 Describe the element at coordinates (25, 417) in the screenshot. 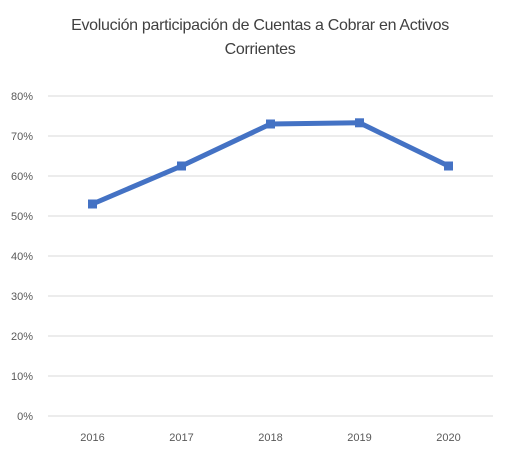

I see `y-tick-label: 0%` at that location.